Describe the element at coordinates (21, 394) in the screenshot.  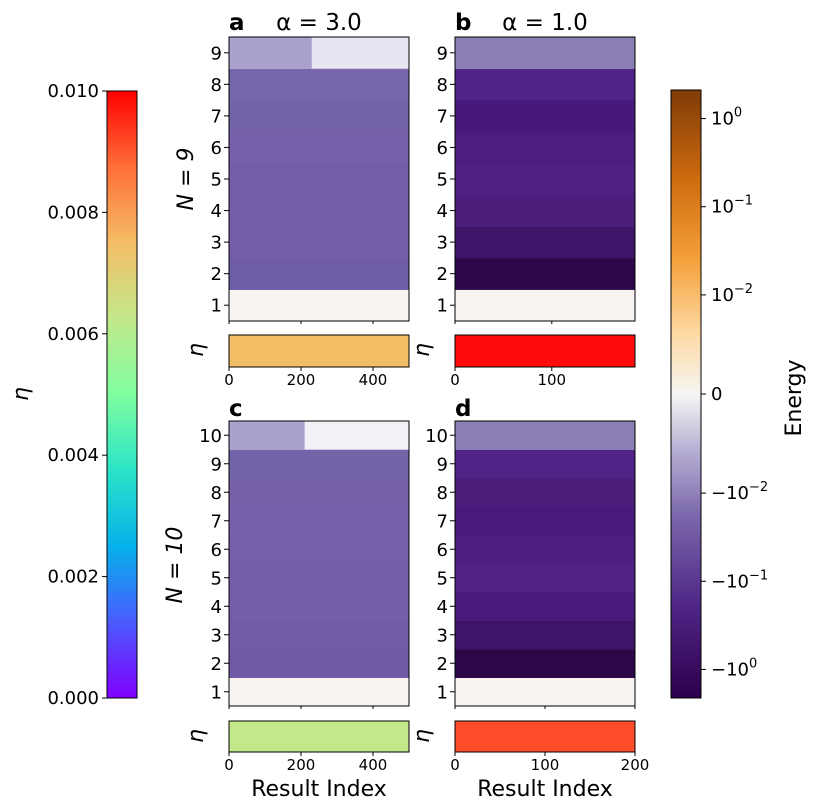
I see `eta-colorbar-label: η` at that location.